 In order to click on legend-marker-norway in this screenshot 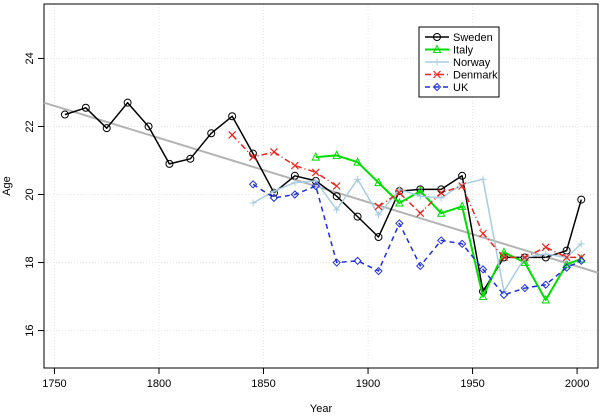, I will do `click(437, 62)`.